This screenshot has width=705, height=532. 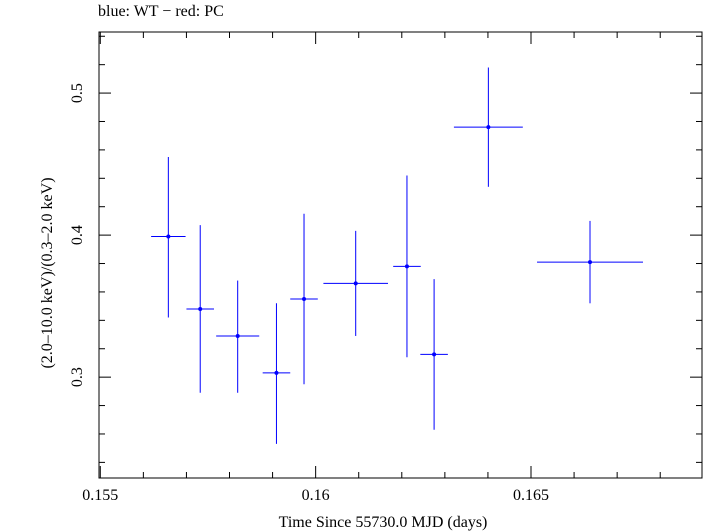 What do you see at coordinates (316, 495) in the screenshot?
I see `x-tick-label: 0.16` at bounding box center [316, 495].